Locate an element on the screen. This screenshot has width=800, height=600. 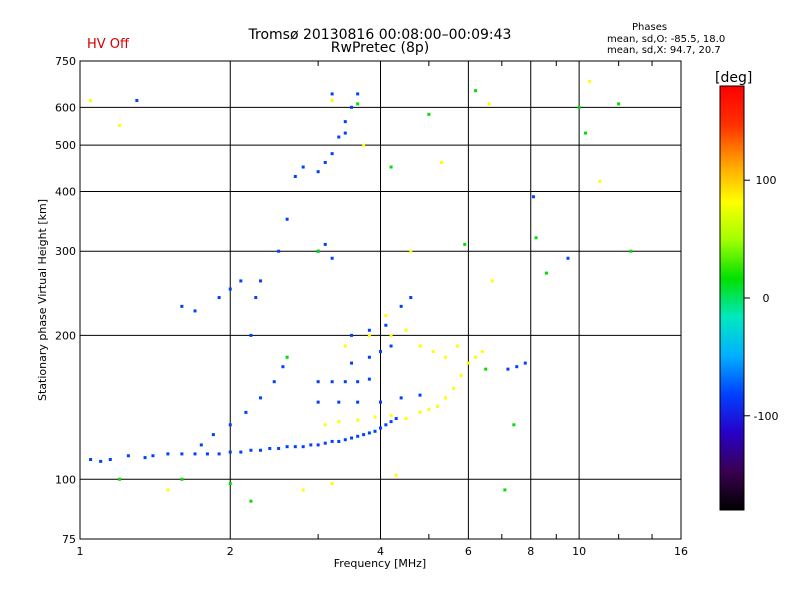
y-tick-label: 100 is located at coordinates (65, 479).